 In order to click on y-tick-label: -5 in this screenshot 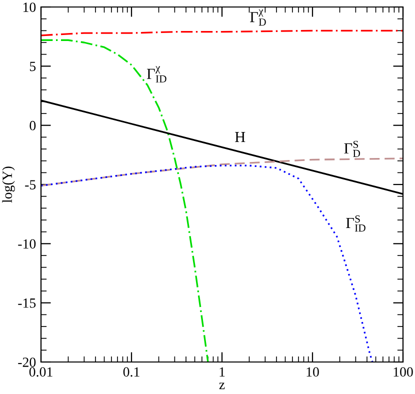, I will do `click(30, 185)`.